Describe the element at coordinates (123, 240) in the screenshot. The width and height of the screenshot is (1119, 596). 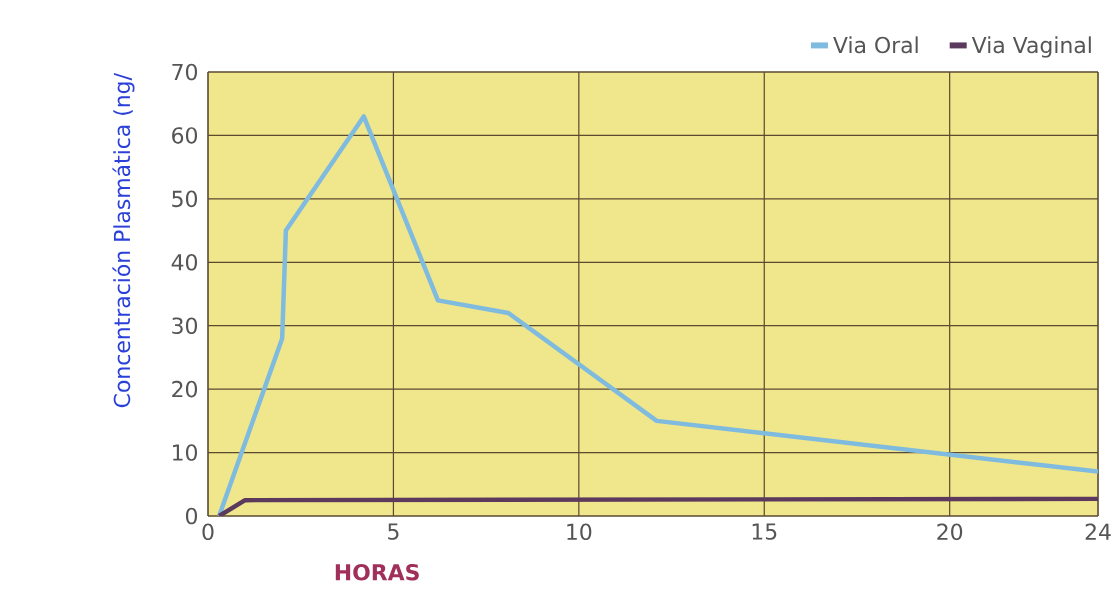
I see `y-axis-title: Concentración Plasmática (ng/` at that location.